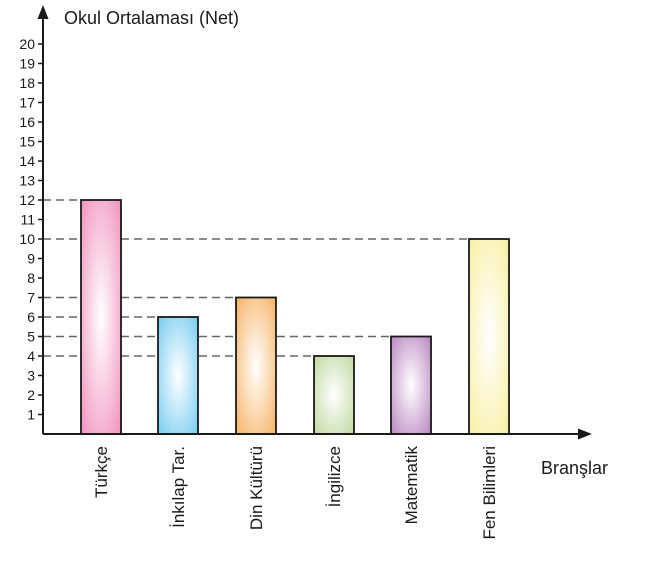 This screenshot has width=645, height=581. What do you see at coordinates (31, 356) in the screenshot?
I see `y-tick-label: 4` at bounding box center [31, 356].